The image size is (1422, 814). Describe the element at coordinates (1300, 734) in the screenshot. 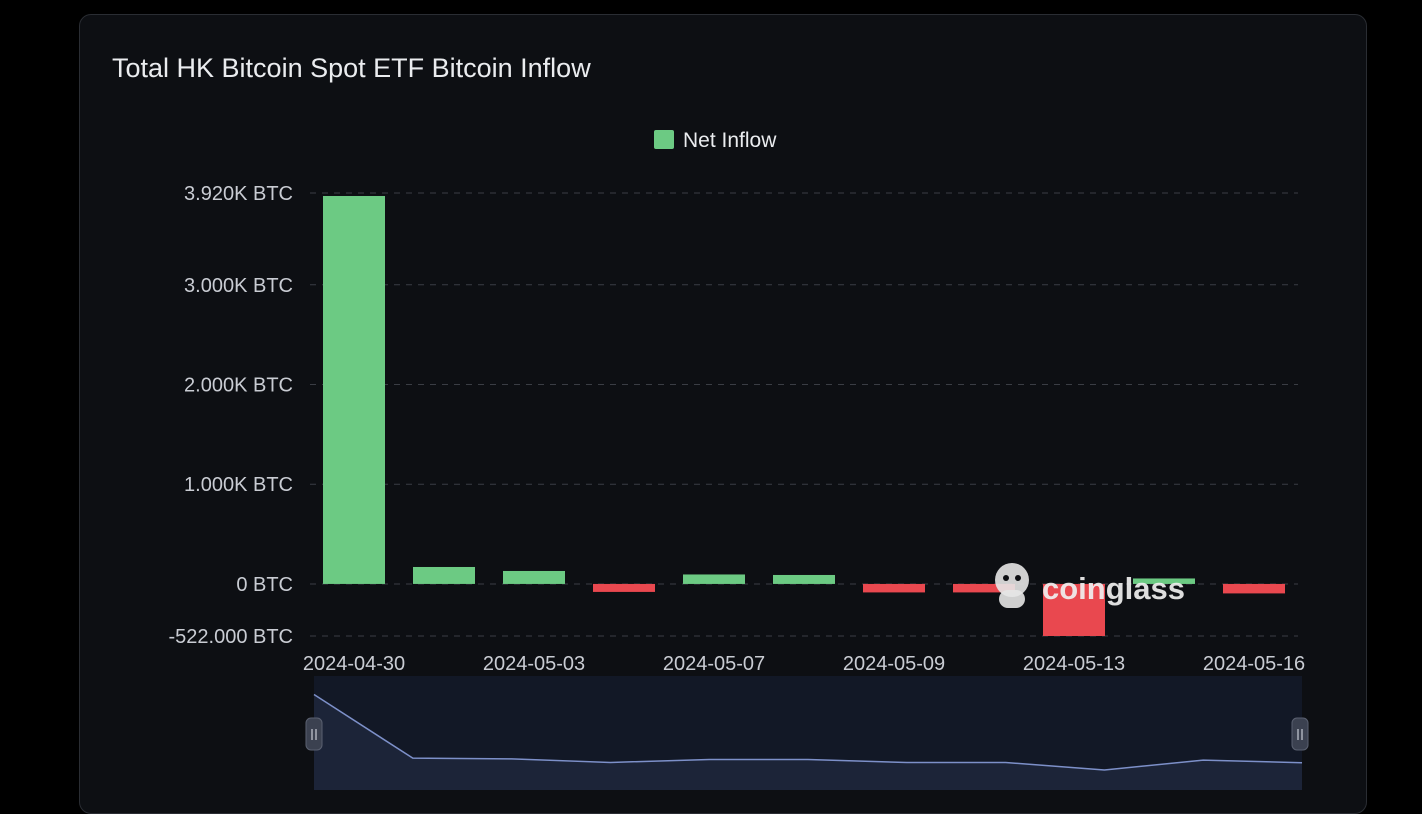

I see `navigator-right-handle` at that location.